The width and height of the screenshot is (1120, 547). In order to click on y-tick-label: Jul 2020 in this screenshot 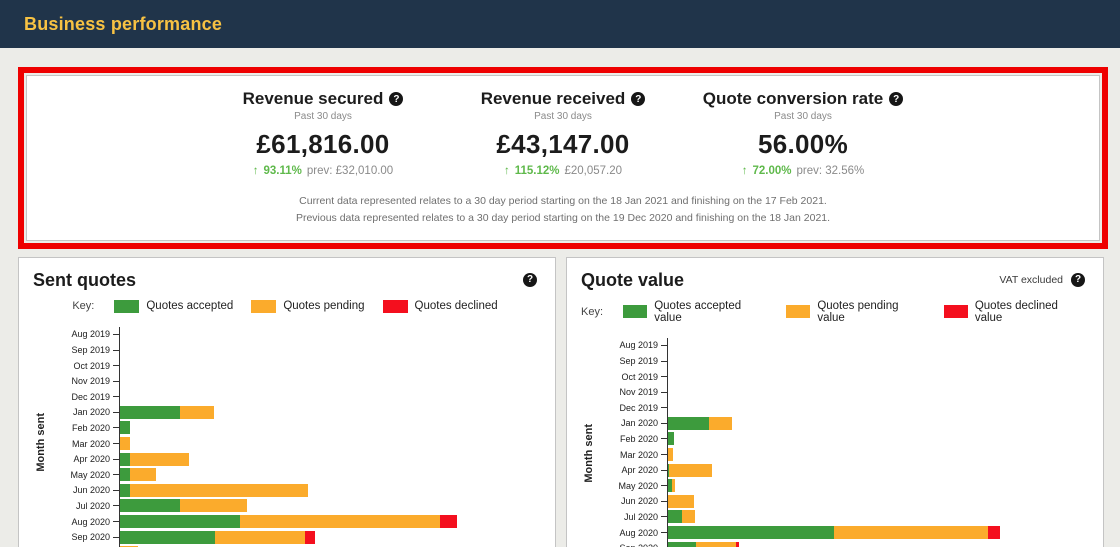, I will do `click(640, 516)`.